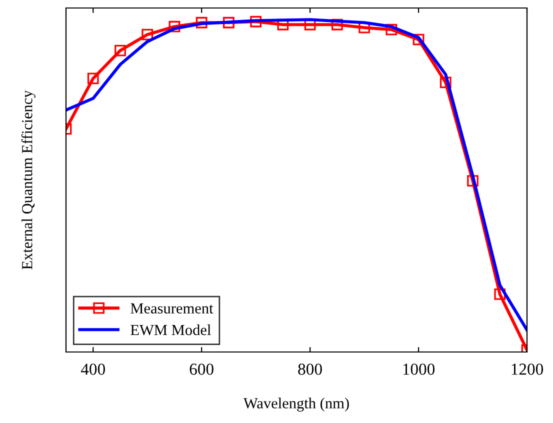  I want to click on legend-label: Measurement, so click(172, 308).